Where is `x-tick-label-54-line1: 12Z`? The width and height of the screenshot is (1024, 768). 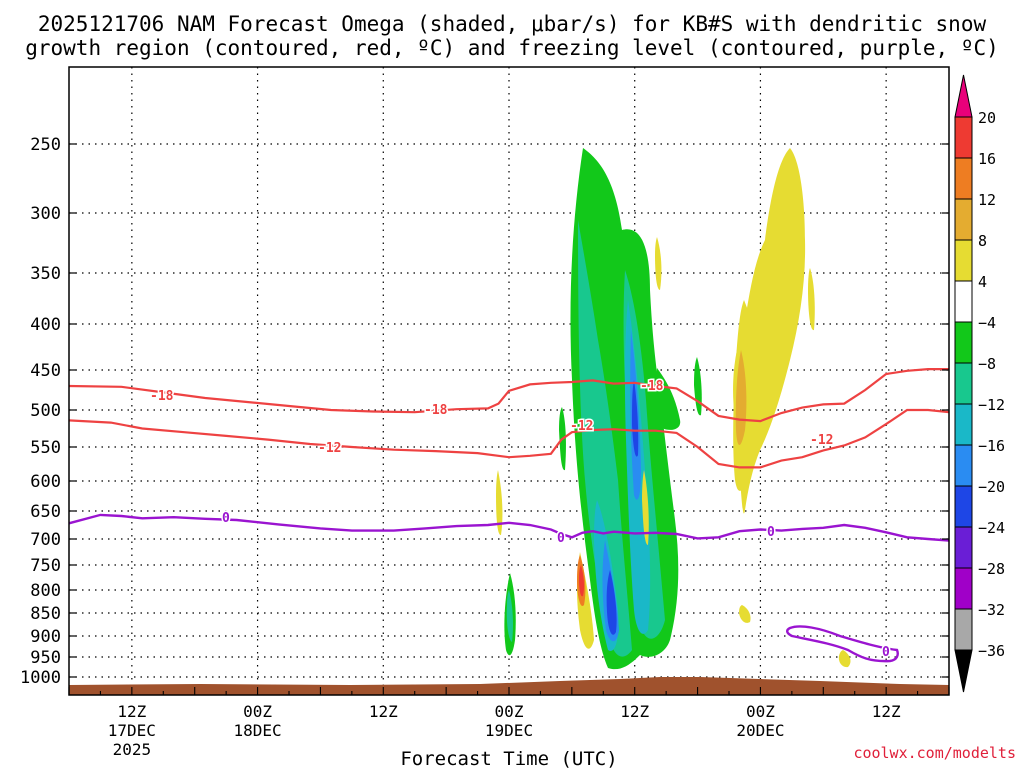 x-tick-label-54-line1: 12Z is located at coordinates (634, 711).